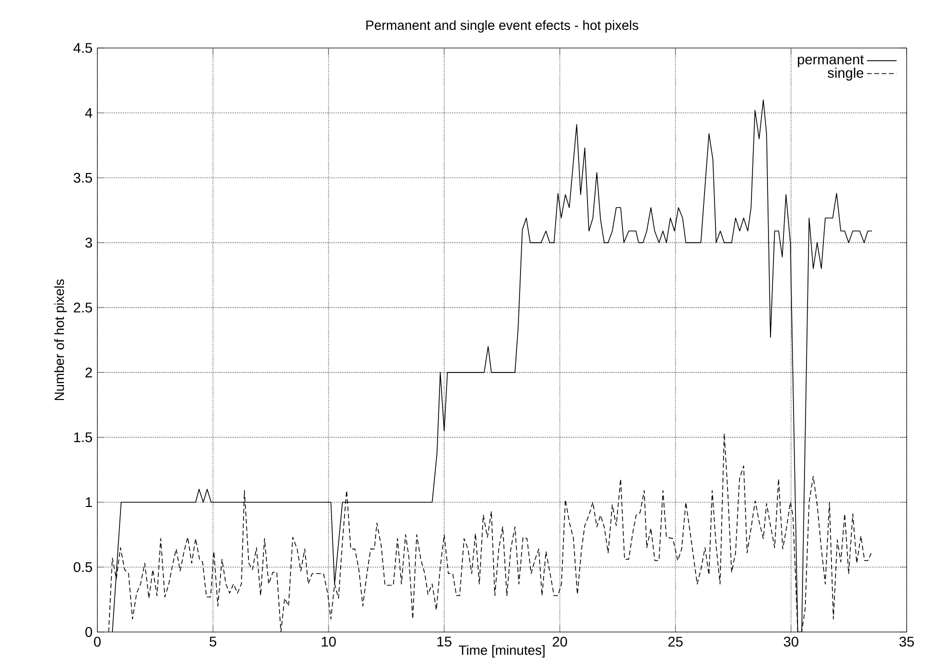  What do you see at coordinates (846, 74) in the screenshot?
I see `legend-label: single` at bounding box center [846, 74].